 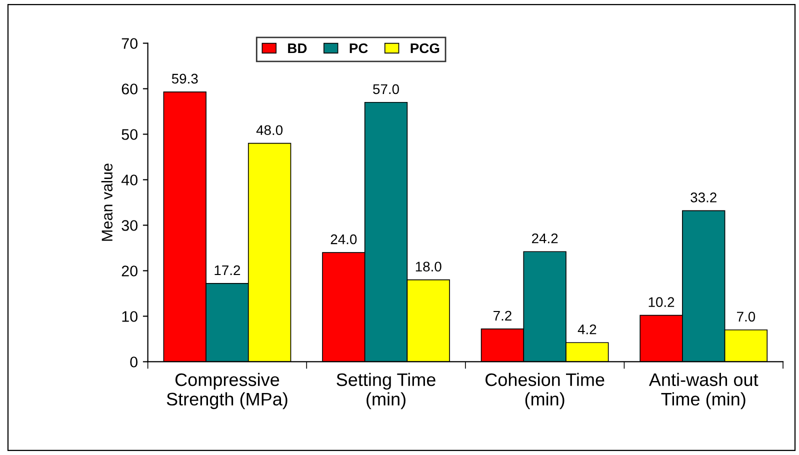 What do you see at coordinates (661, 302) in the screenshot?
I see `data-label: 10.2` at bounding box center [661, 302].